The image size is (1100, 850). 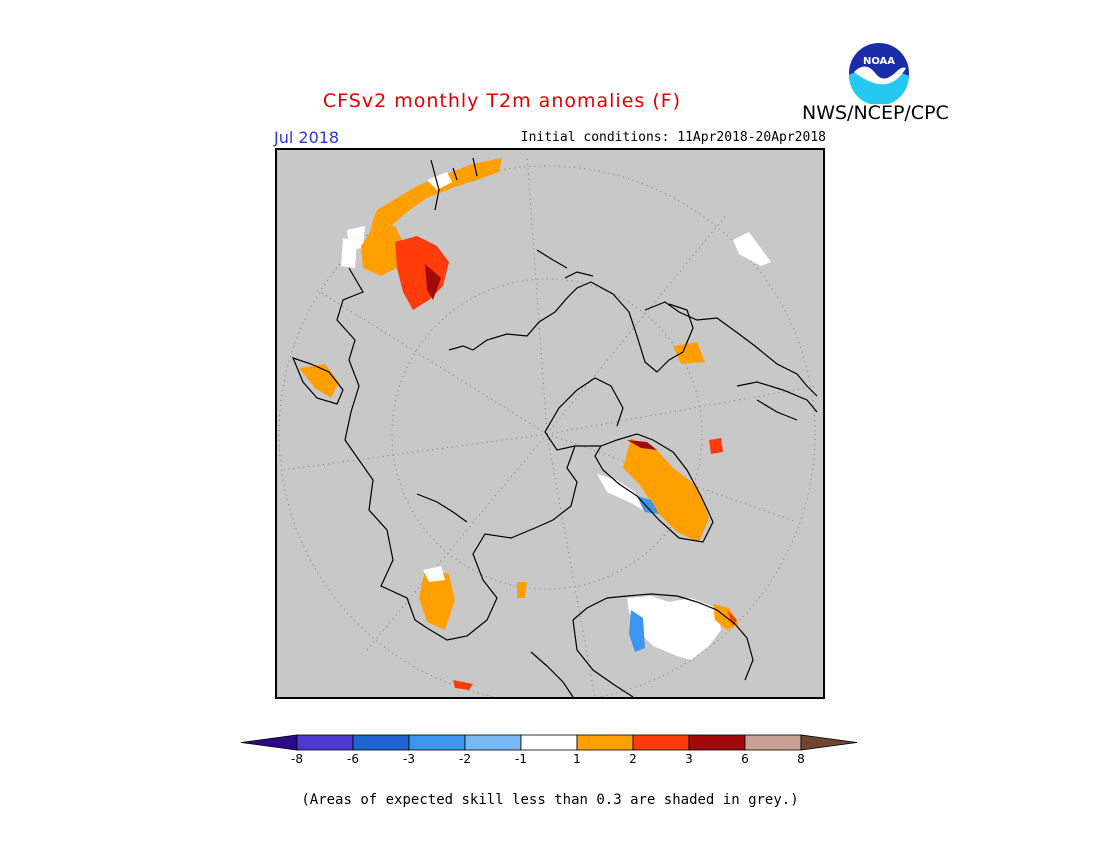 I want to click on colorbar, so click(x=549, y=742).